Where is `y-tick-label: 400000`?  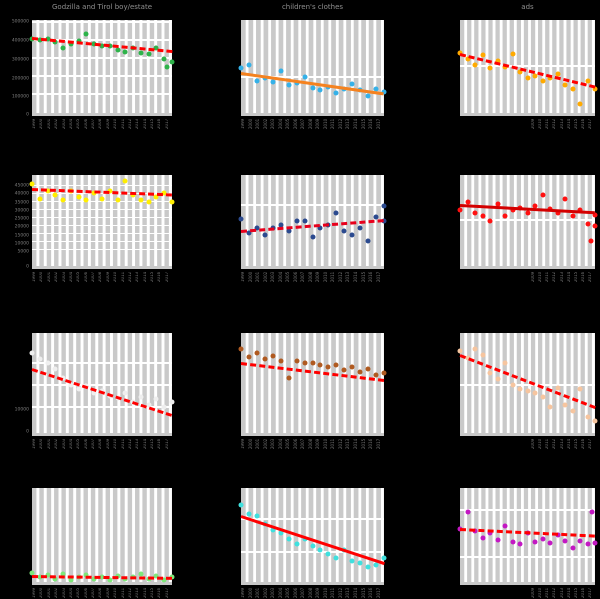
y-tick-label: 400000 is located at coordinates (20, 41).